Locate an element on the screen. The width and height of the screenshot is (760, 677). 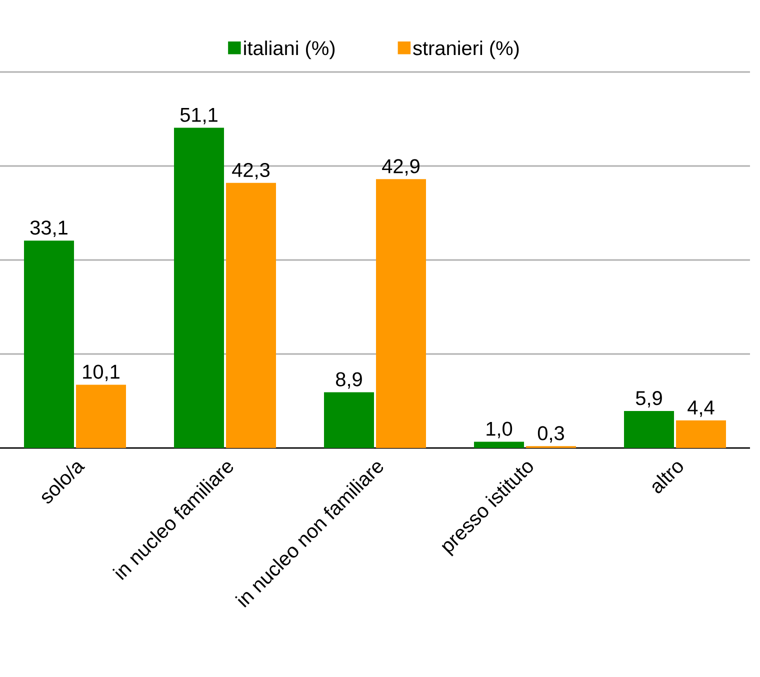
legend-label: stranieri (%) is located at coordinates (466, 50).